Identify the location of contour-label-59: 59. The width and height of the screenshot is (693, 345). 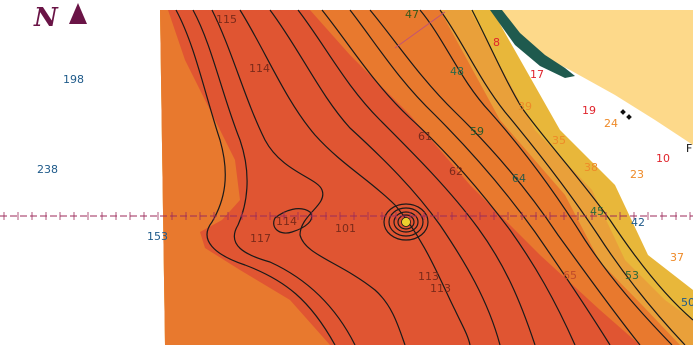
(477, 131).